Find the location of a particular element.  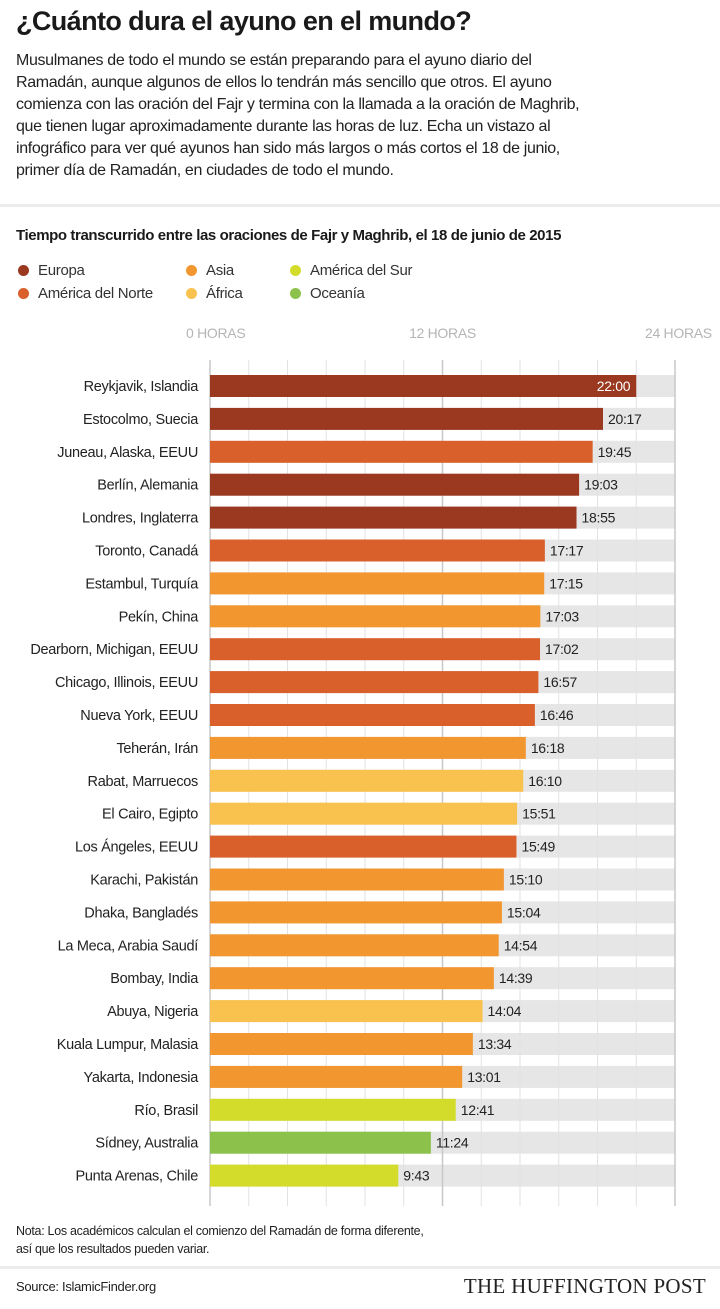

data-label: 9:43 is located at coordinates (416, 1176).